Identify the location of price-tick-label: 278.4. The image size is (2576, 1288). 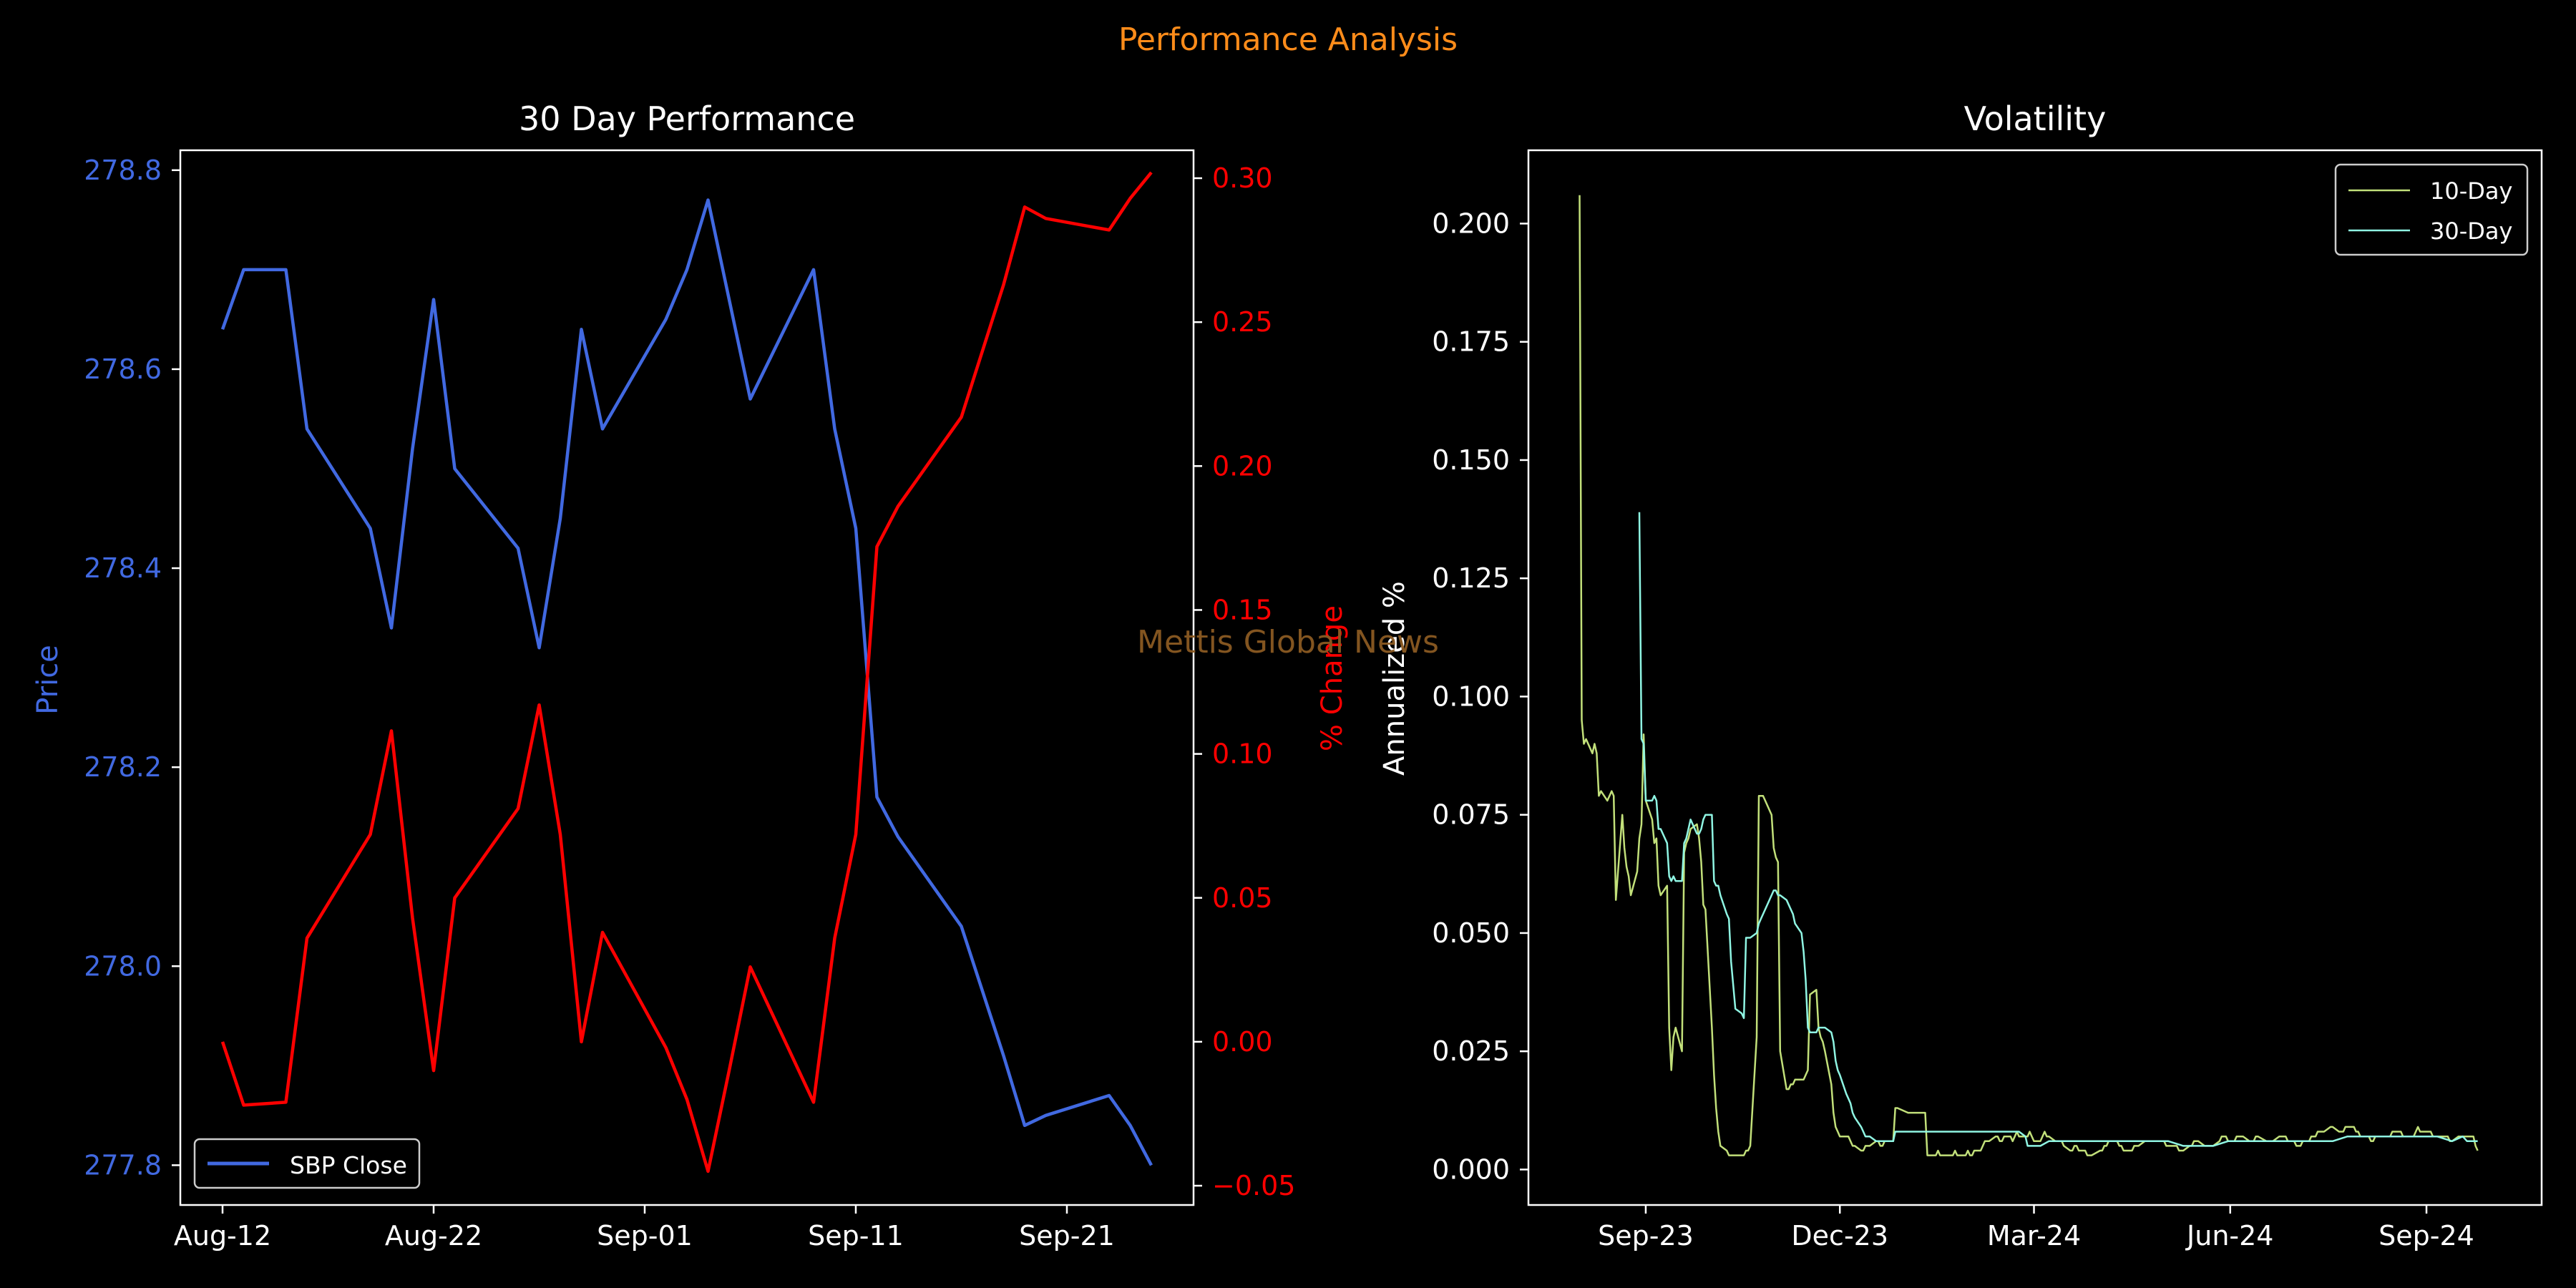
(123, 568).